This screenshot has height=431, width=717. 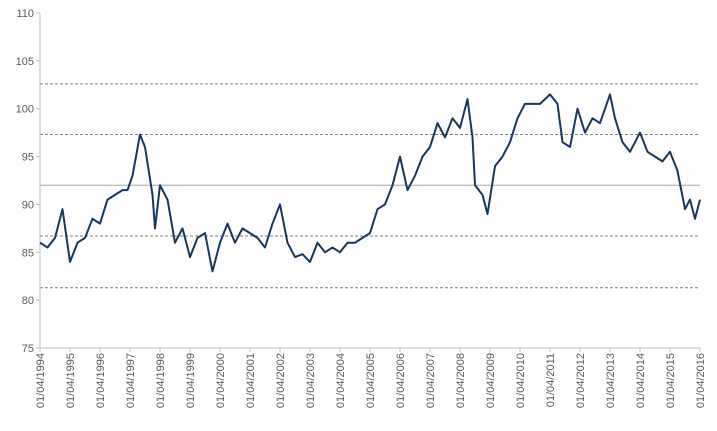 What do you see at coordinates (311, 380) in the screenshot?
I see `x-tick-label: 01/04/2003` at bounding box center [311, 380].